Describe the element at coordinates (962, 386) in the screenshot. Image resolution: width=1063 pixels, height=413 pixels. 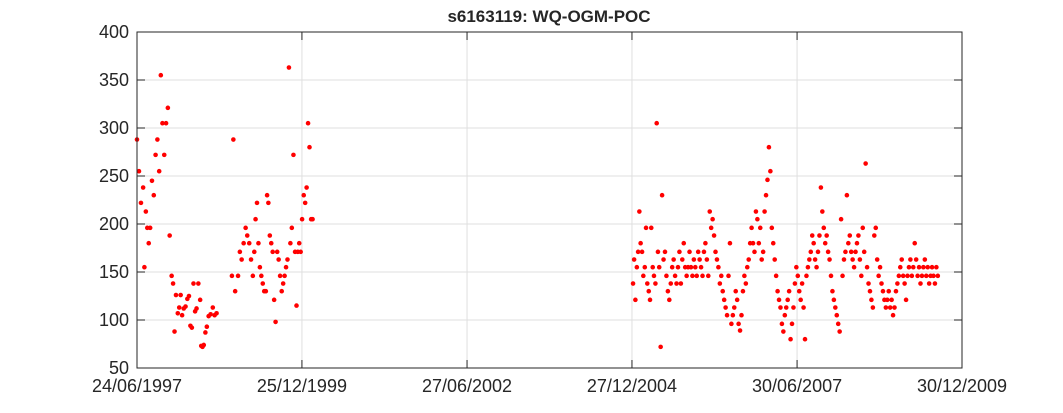
I see `x-tick-label: 30/12/2009` at that location.